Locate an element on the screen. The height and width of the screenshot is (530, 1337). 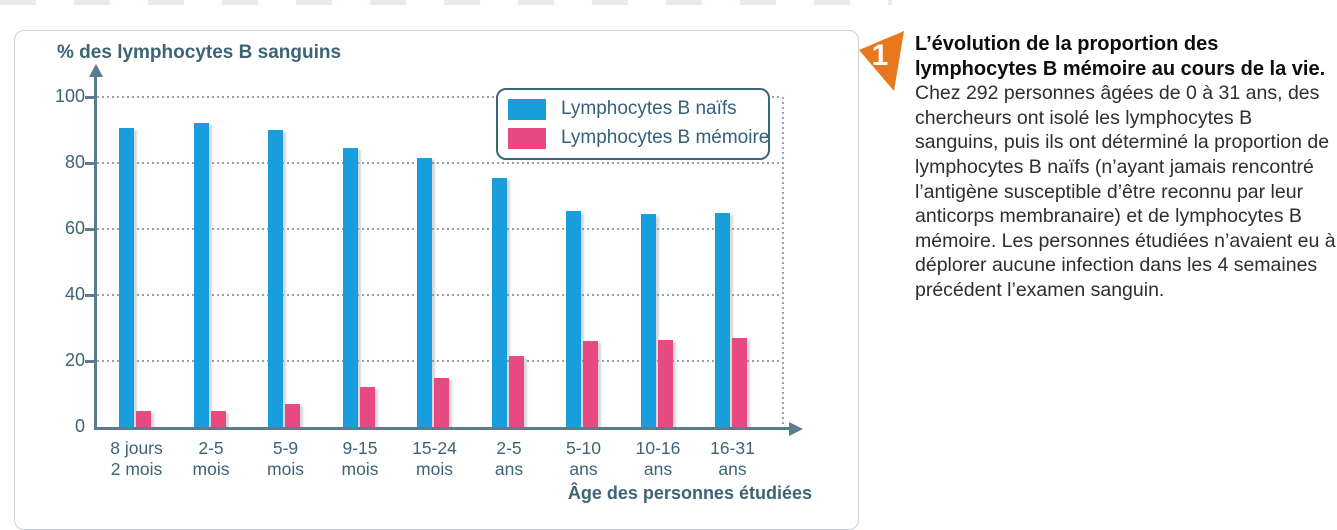
y-tick-label-20: 20 is located at coordinates (74, 360).